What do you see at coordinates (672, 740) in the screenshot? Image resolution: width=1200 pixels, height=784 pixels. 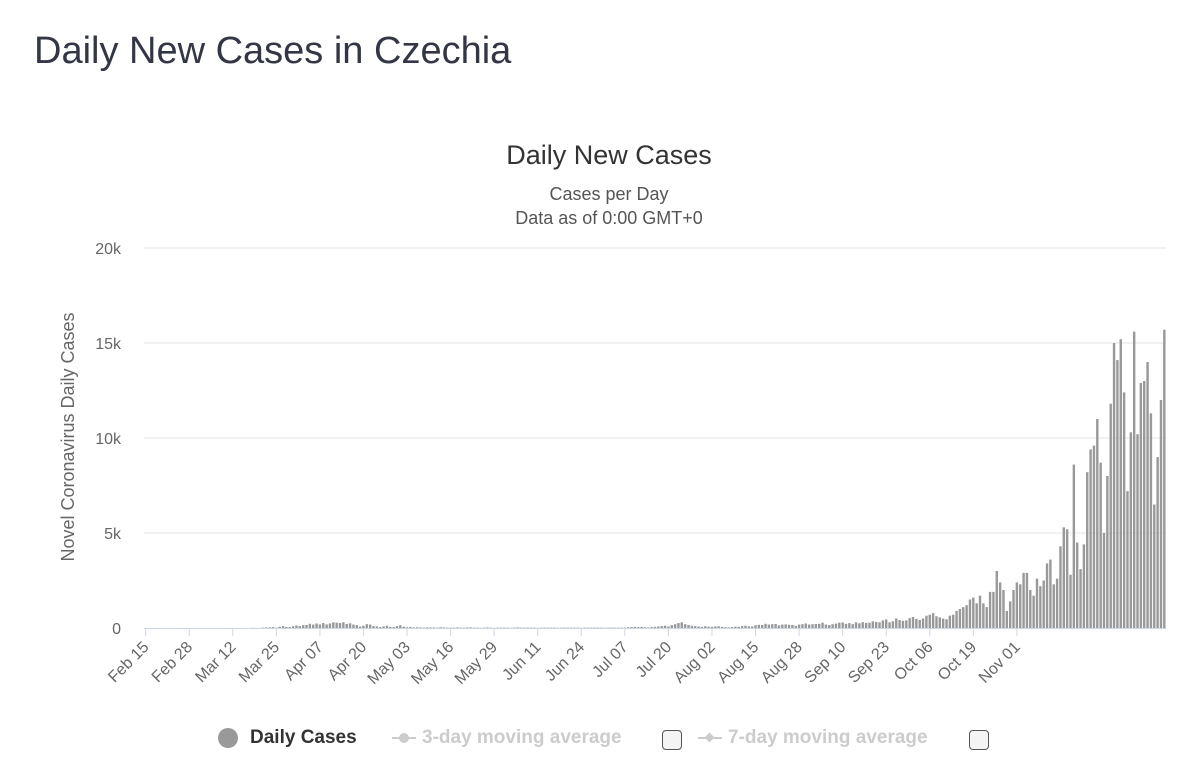 I see `checkbox-3-day-average` at bounding box center [672, 740].